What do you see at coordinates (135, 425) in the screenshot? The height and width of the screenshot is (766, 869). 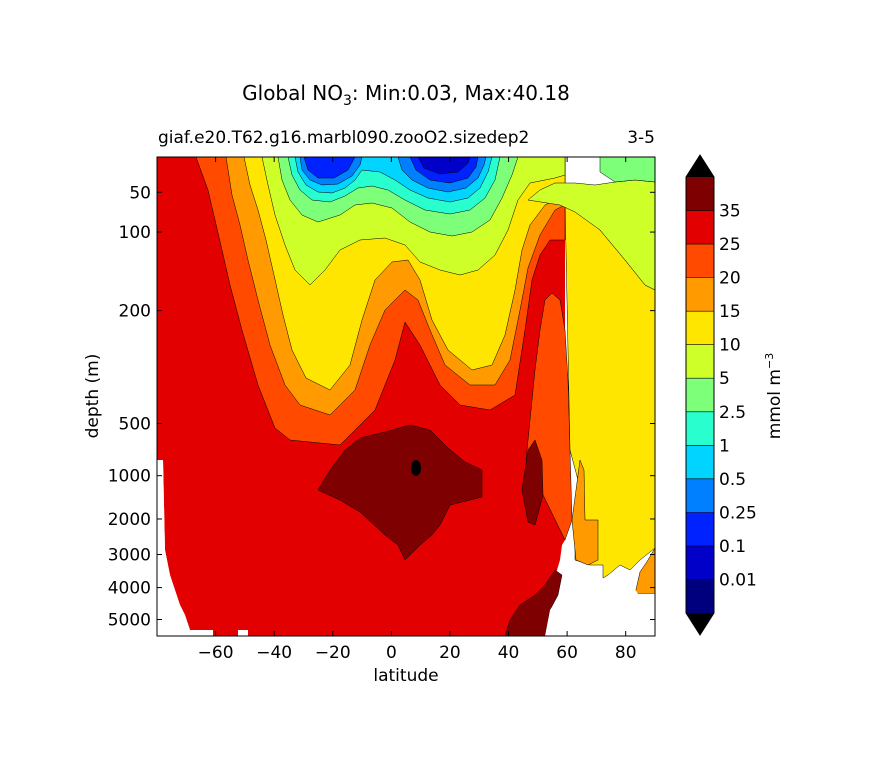 I see `y-tick-label: 500` at bounding box center [135, 425].